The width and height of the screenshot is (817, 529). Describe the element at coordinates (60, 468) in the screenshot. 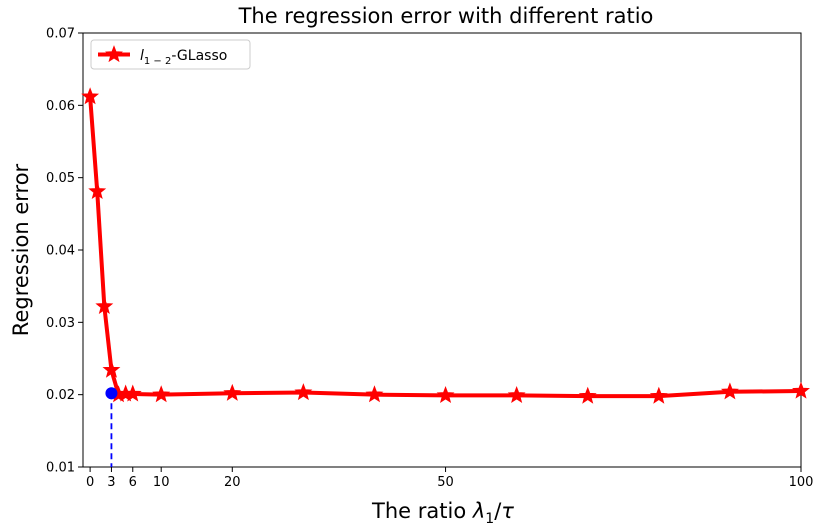

I see `y-tick-label: 0.01` at that location.